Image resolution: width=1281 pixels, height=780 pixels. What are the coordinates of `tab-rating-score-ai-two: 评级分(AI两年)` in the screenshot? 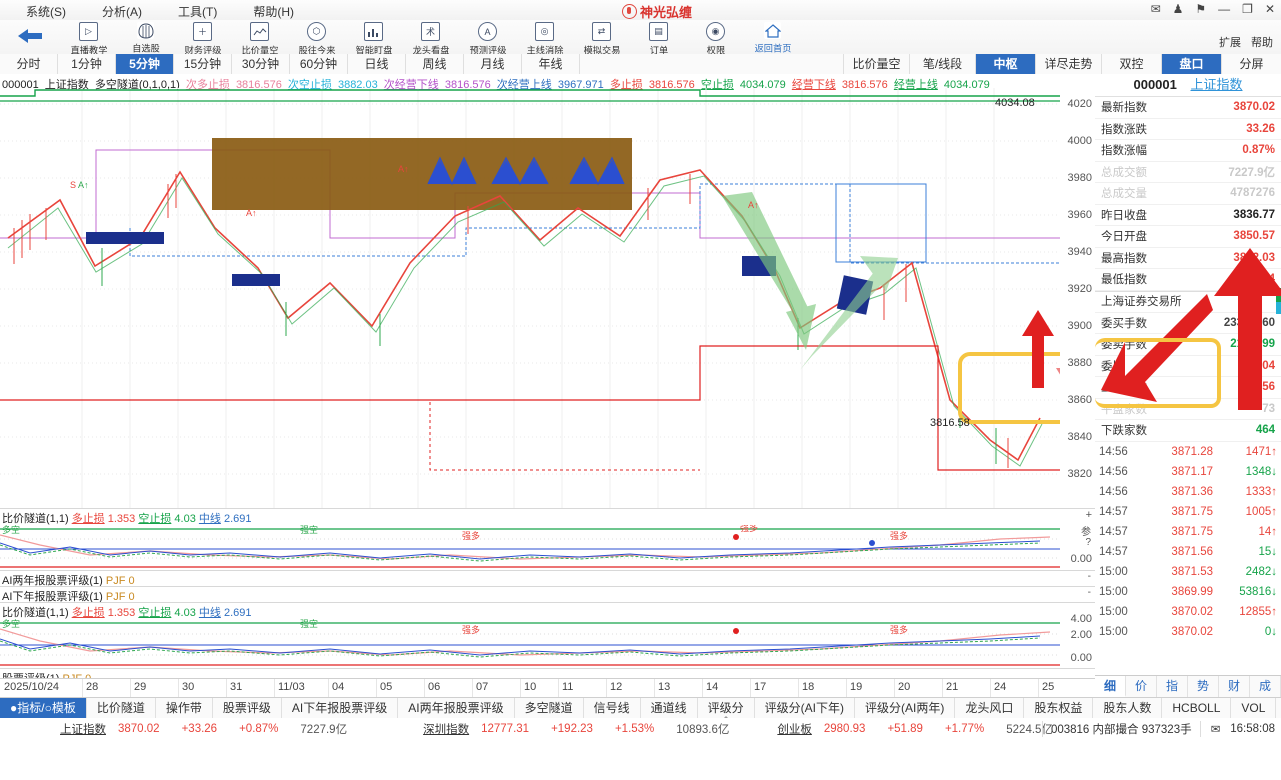 It's located at (905, 708).